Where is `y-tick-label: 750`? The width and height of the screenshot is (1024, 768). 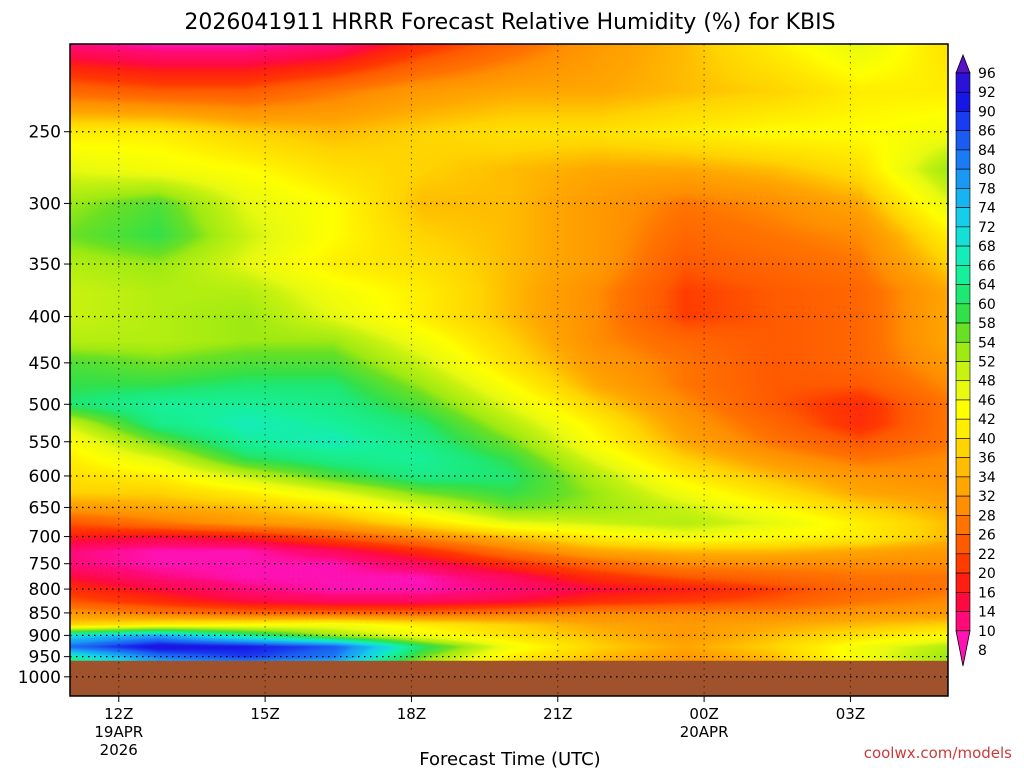 y-tick-label: 750 is located at coordinates (45, 565).